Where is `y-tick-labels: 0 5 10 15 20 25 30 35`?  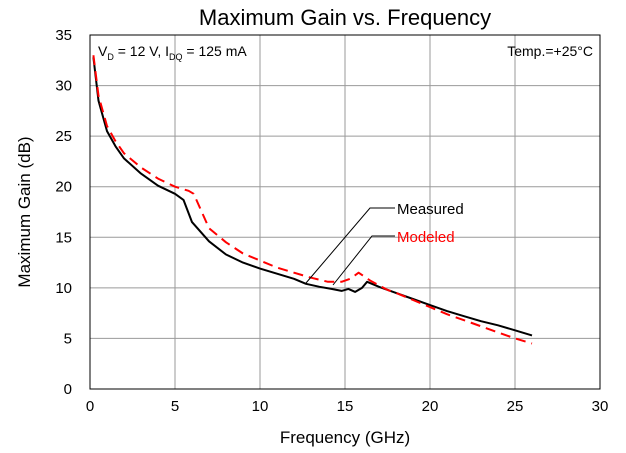 y-tick-labels: 0 5 10 15 20 25 30 35 is located at coordinates (63, 212).